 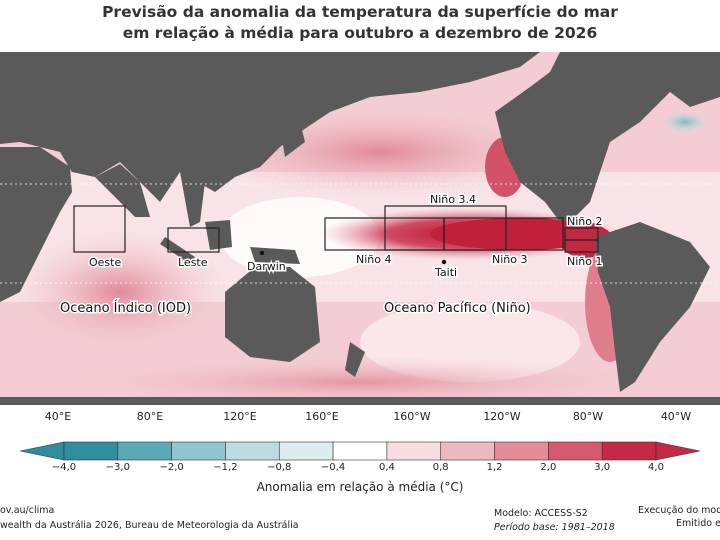 I want to click on footer-base-period: Período base: 1981–2018, so click(x=554, y=527).